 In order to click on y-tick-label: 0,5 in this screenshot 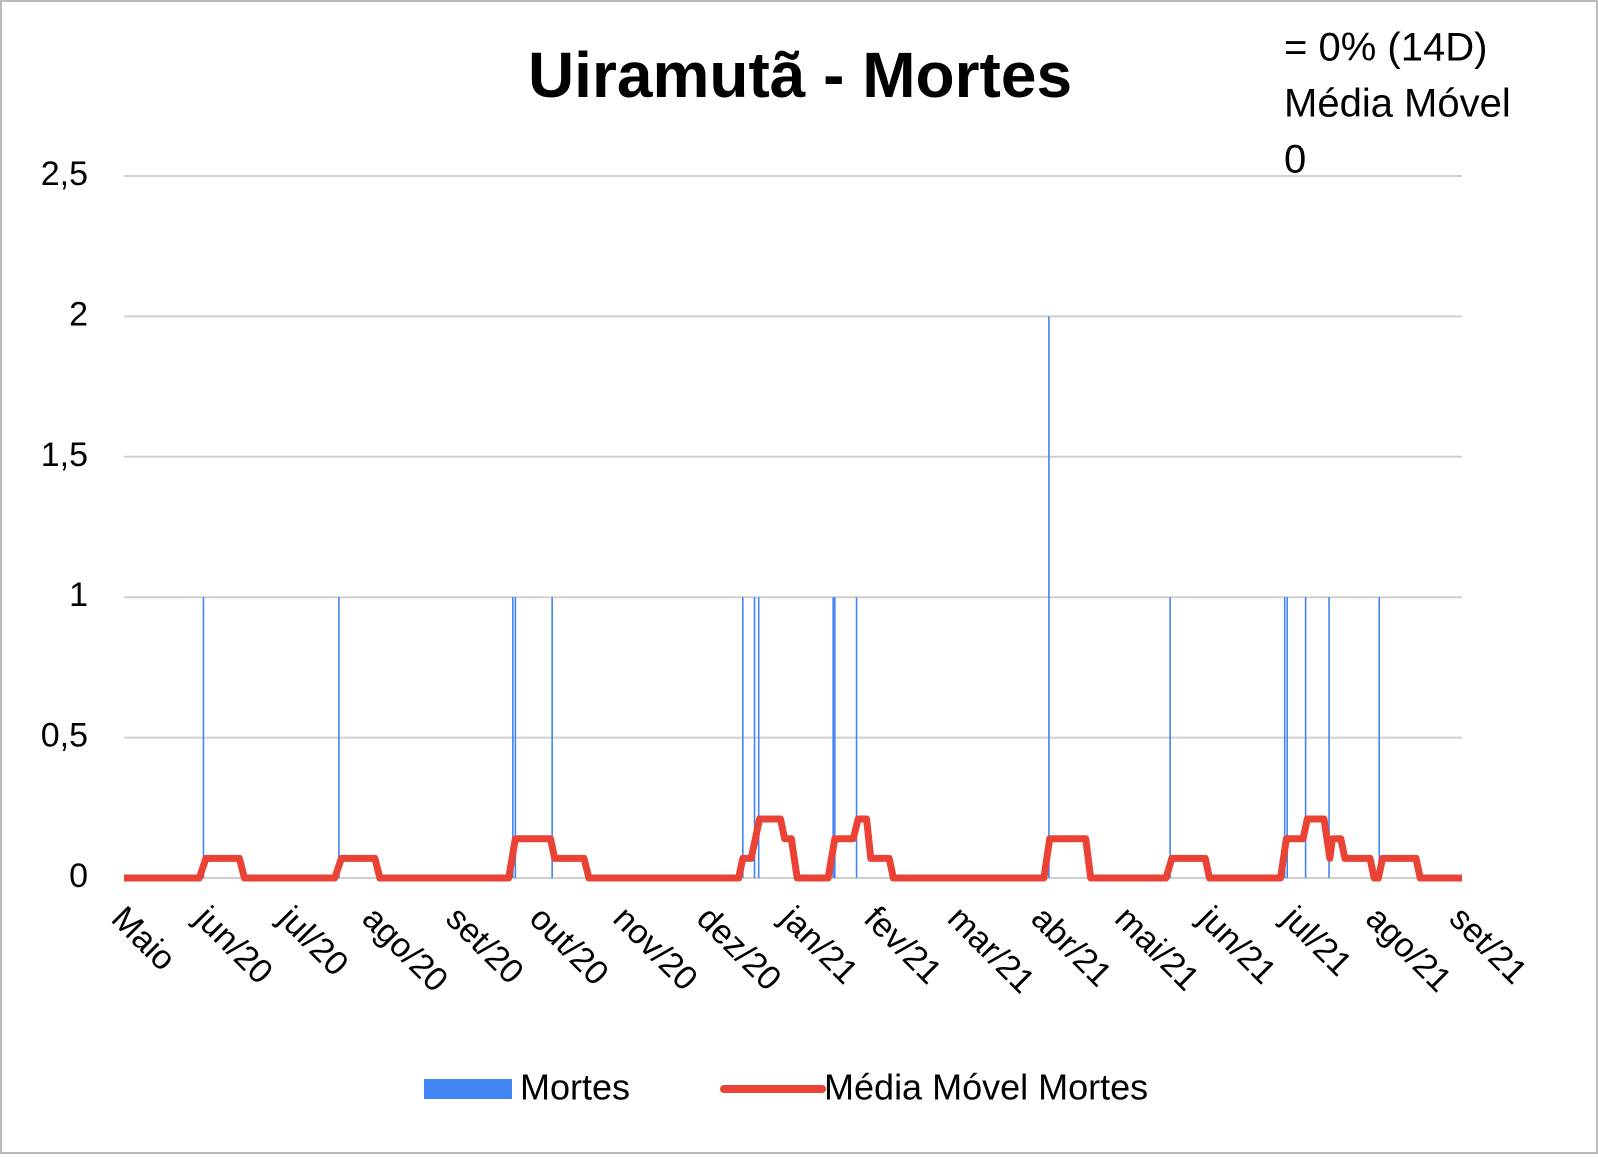, I will do `click(64, 736)`.